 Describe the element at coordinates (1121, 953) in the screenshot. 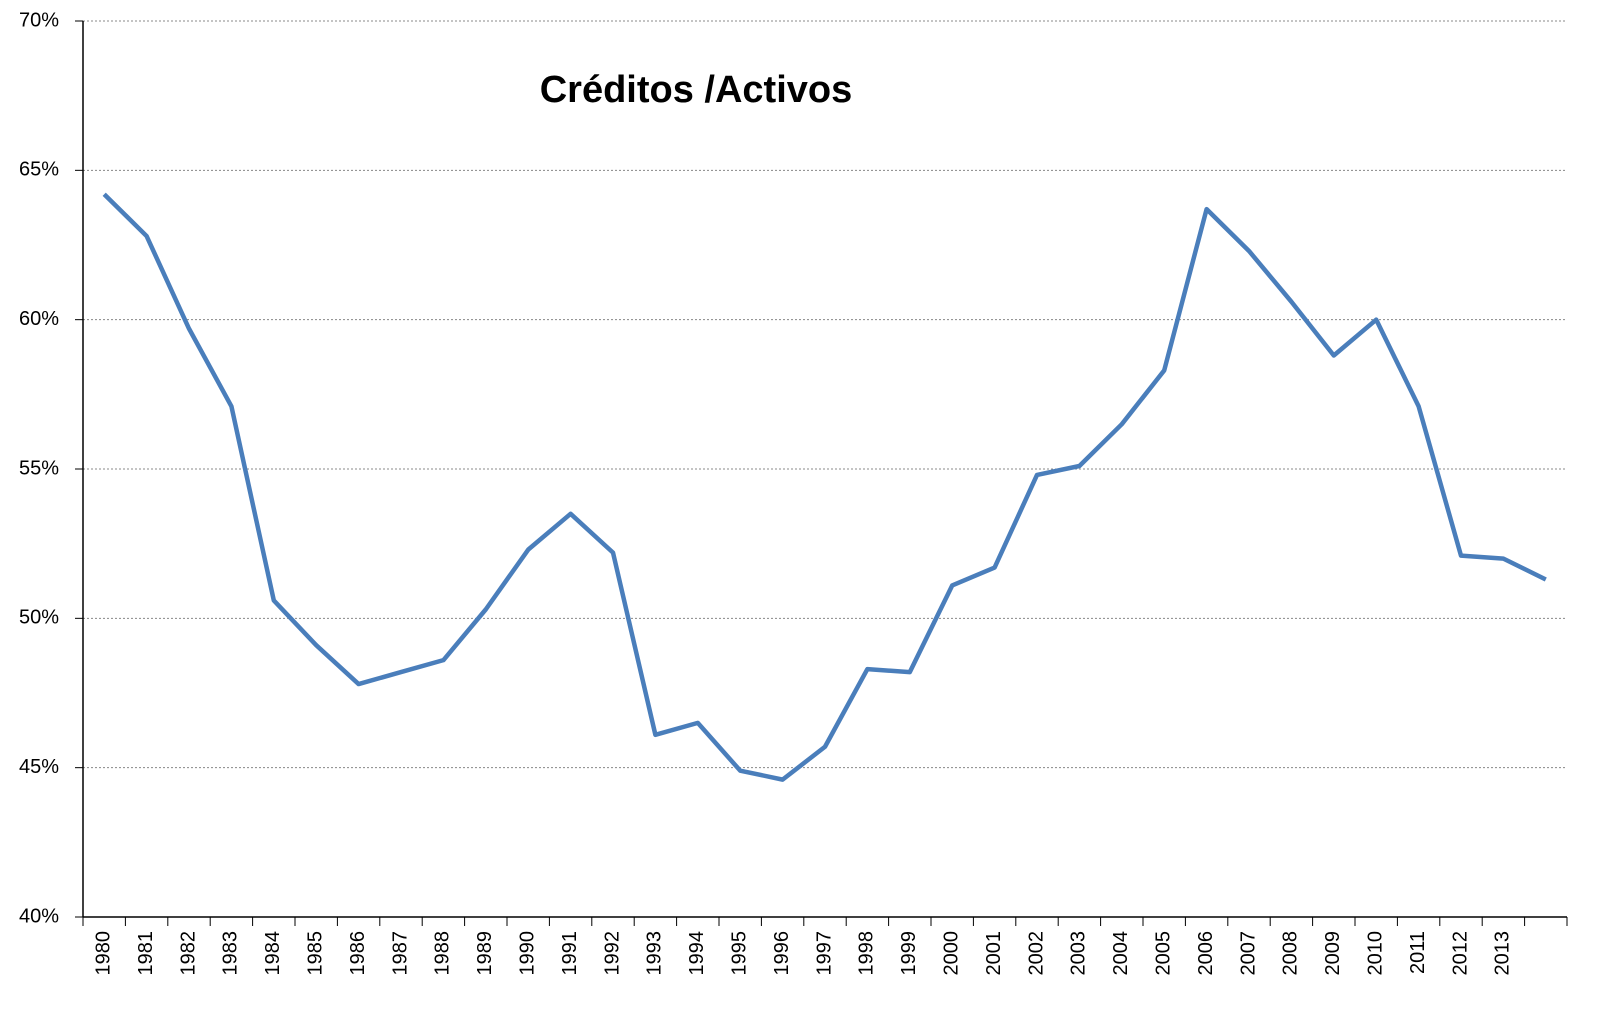

I see `x-tick-label: 2004` at that location.